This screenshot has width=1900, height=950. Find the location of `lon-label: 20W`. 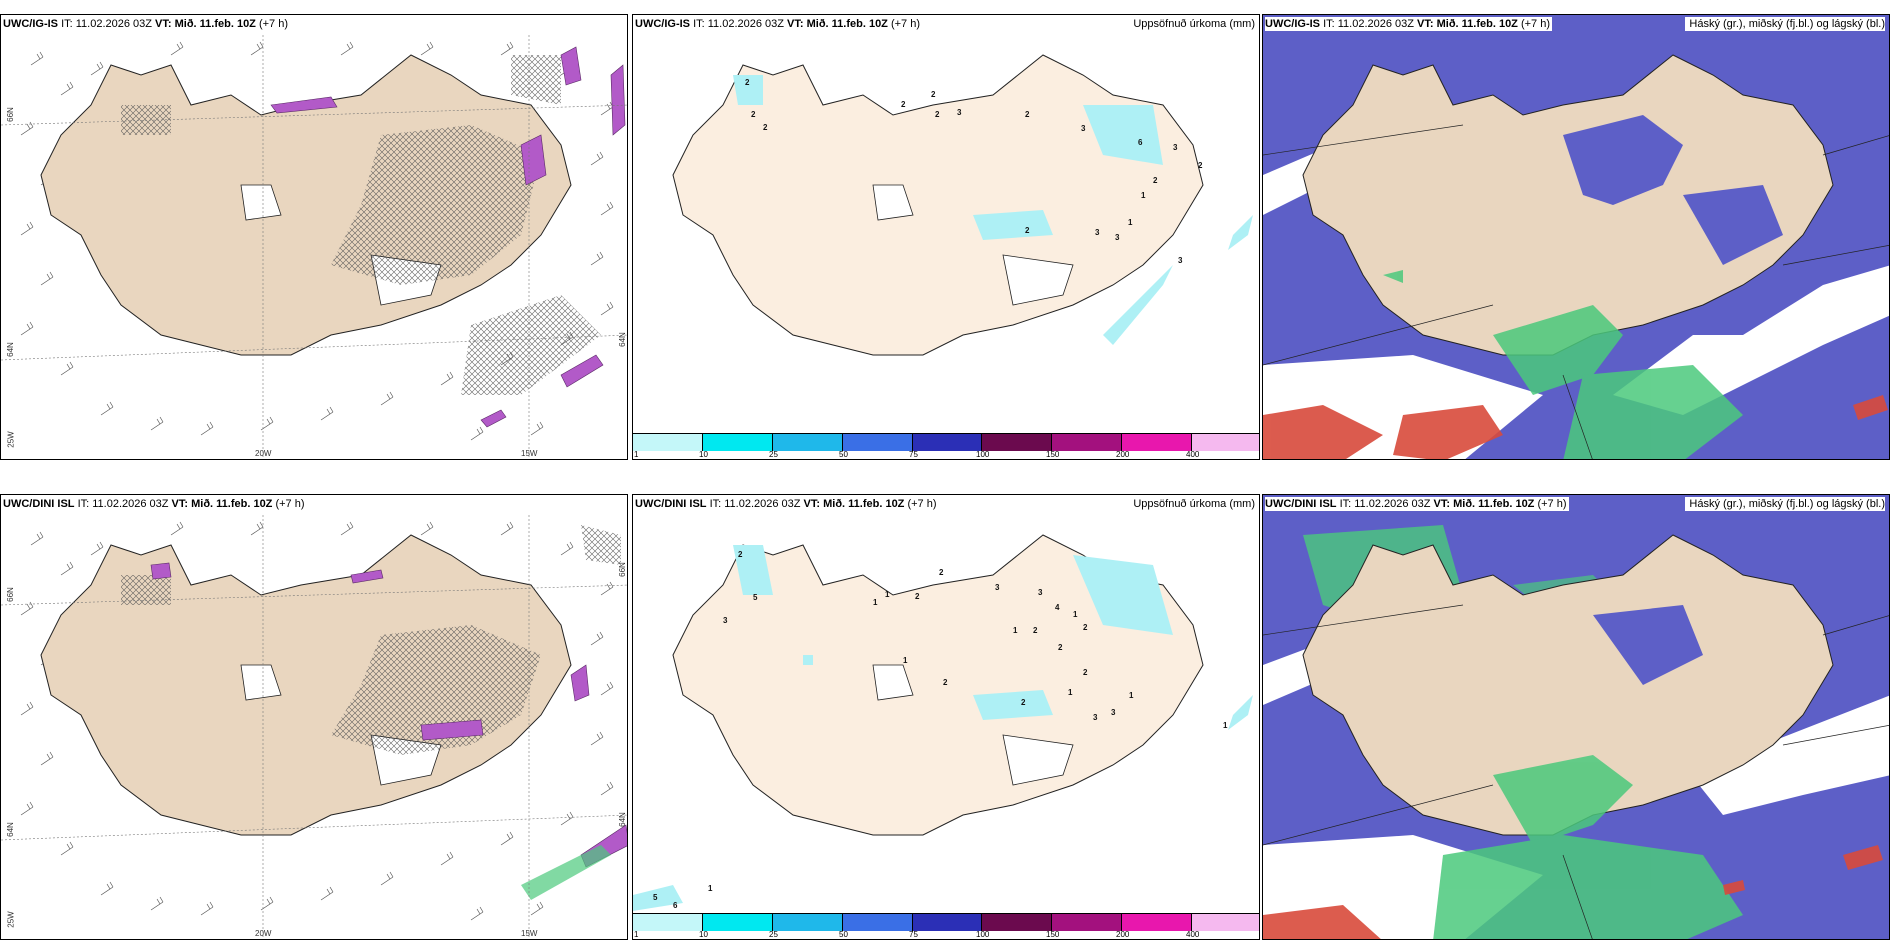

lon-label: 20W is located at coordinates (263, 933).